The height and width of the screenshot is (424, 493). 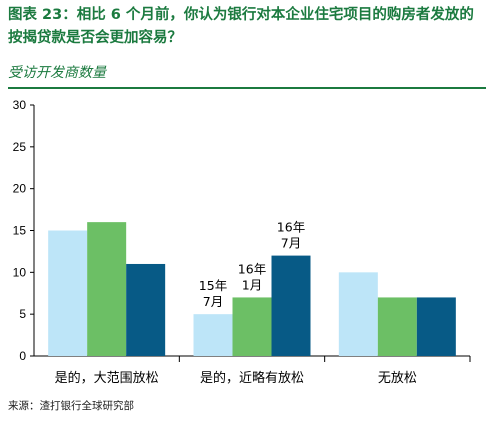 What do you see at coordinates (213, 285) in the screenshot?
I see `bar-annotation: 15年` at bounding box center [213, 285].